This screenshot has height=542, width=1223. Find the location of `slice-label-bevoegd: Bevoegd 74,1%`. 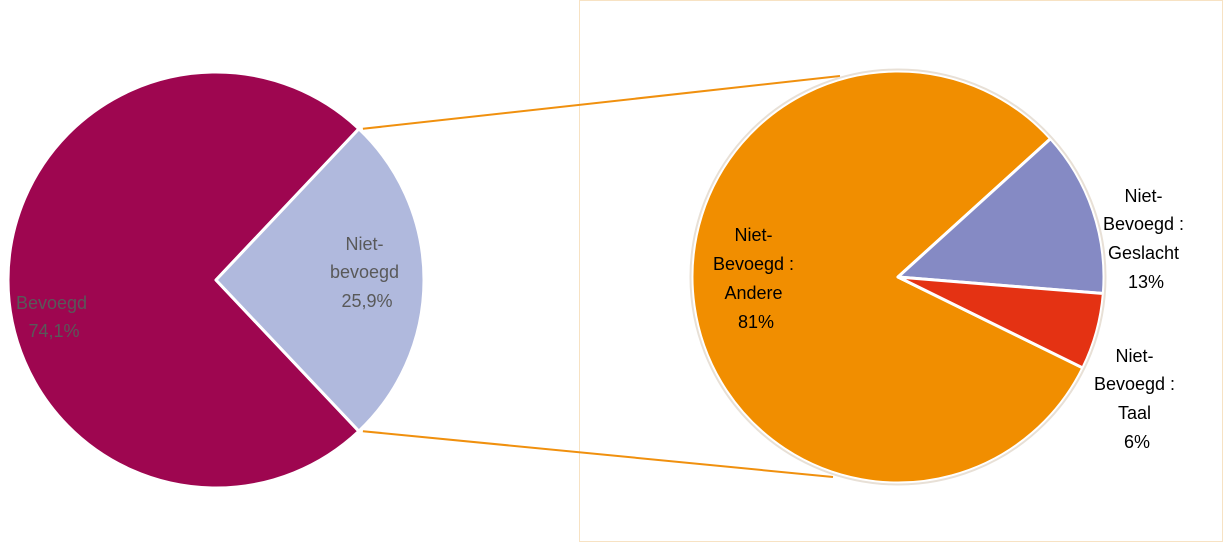

slice-label-bevoegd: Bevoegd 74,1% is located at coordinates (54, 317).